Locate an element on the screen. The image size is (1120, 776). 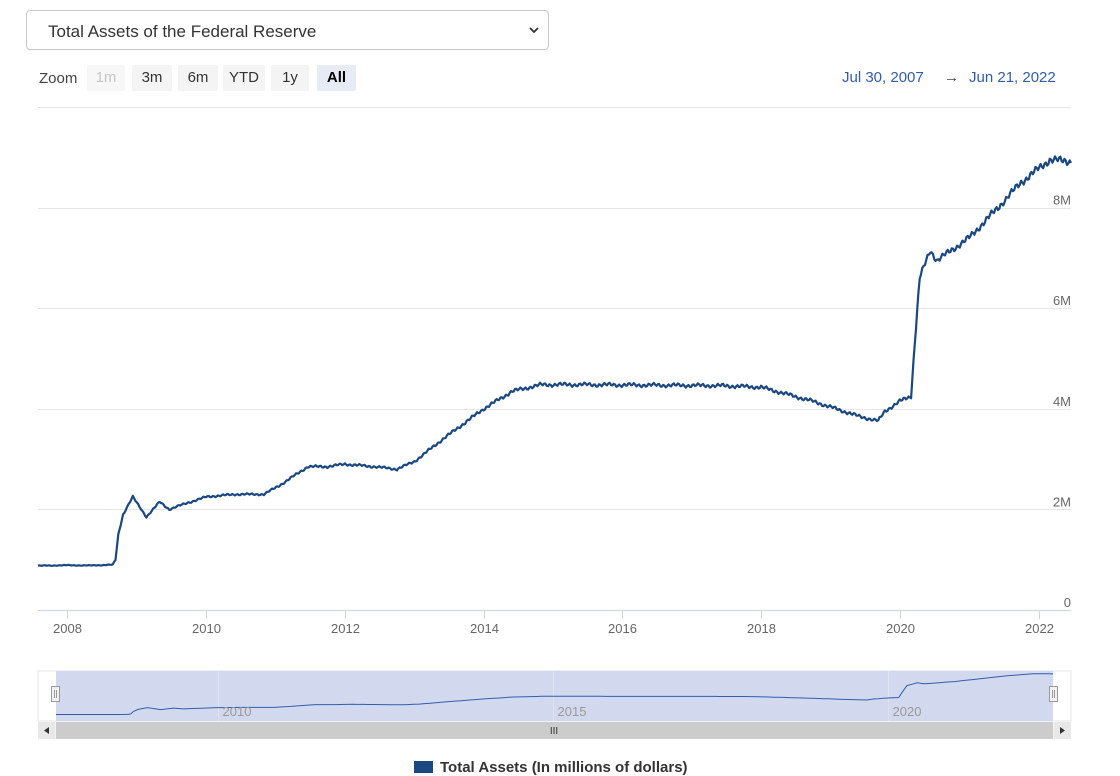
range-from-input: Jul 30, 2007 is located at coordinates (883, 77).